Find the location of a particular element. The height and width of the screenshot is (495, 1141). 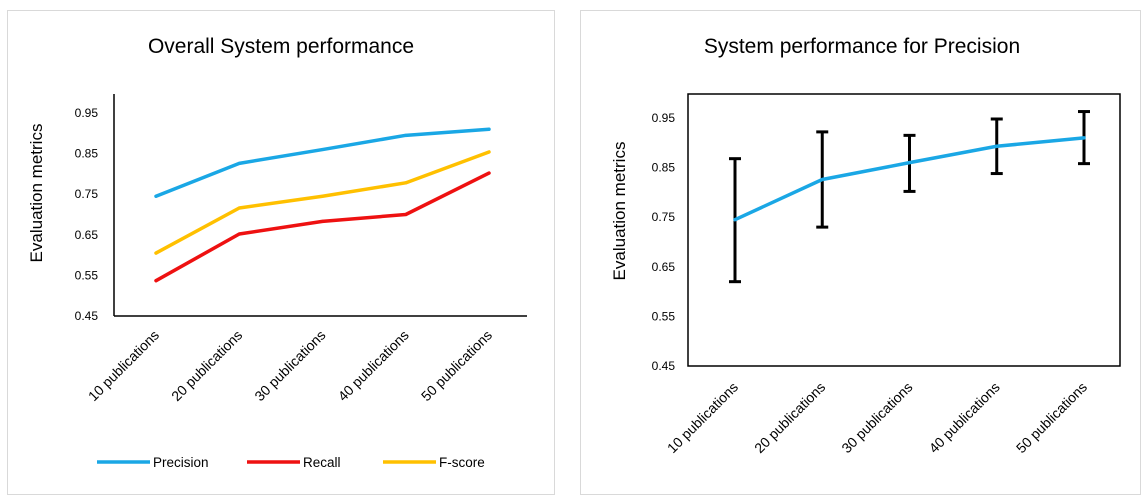

chart-title: System performance for Precision is located at coordinates (862, 46).